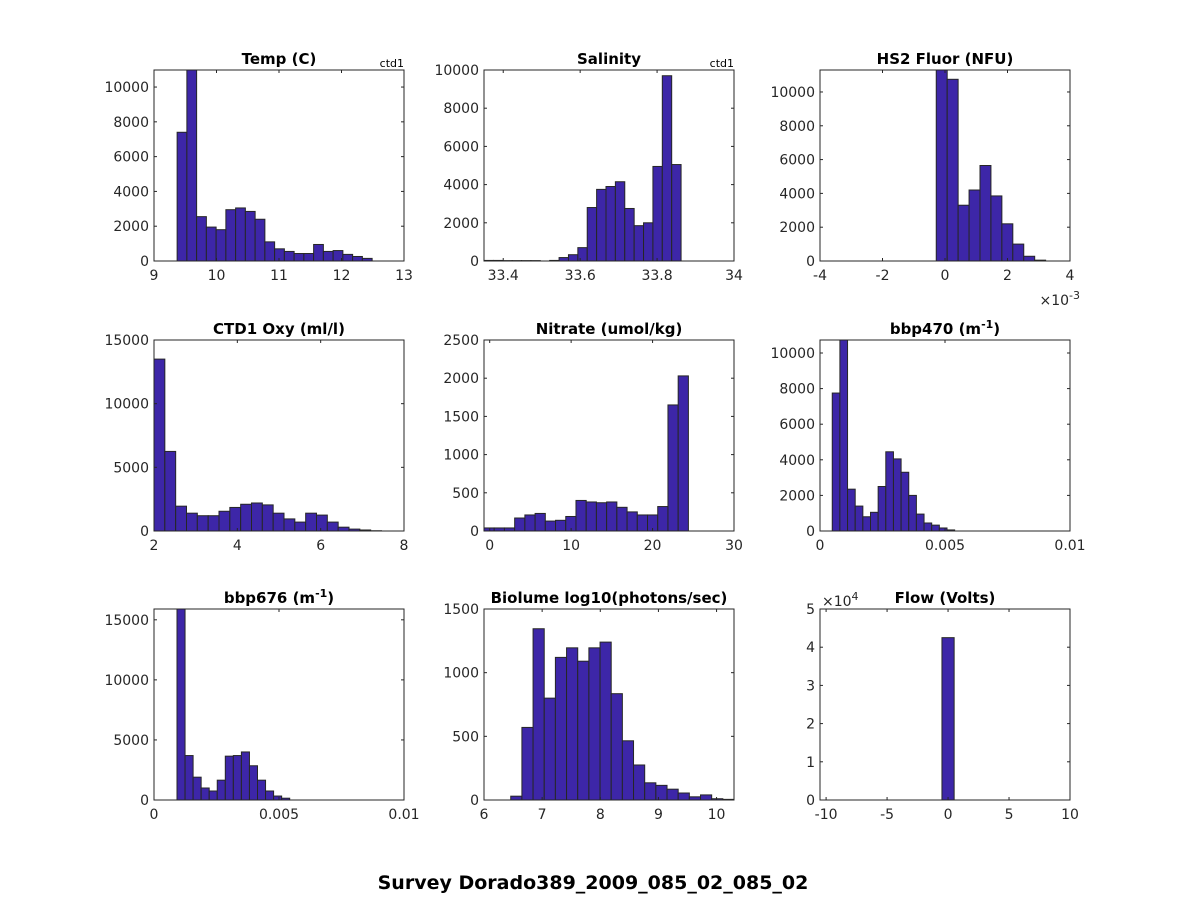 This screenshot has width=1188, height=900. What do you see at coordinates (734, 546) in the screenshot?
I see `x-tick-label: 30` at bounding box center [734, 546].